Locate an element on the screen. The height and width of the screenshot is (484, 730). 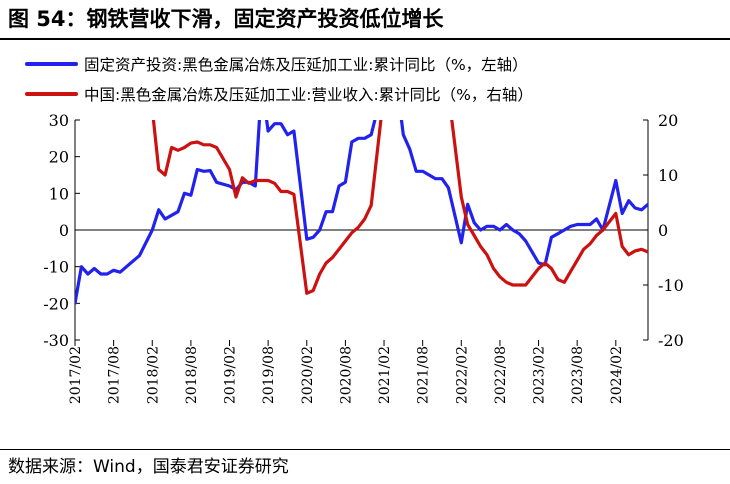
legend-item-revenue: 中国:黑色金属冶炼及压延加工业:营业收入:累计同比（%，右轴） is located at coordinates (279, 94).